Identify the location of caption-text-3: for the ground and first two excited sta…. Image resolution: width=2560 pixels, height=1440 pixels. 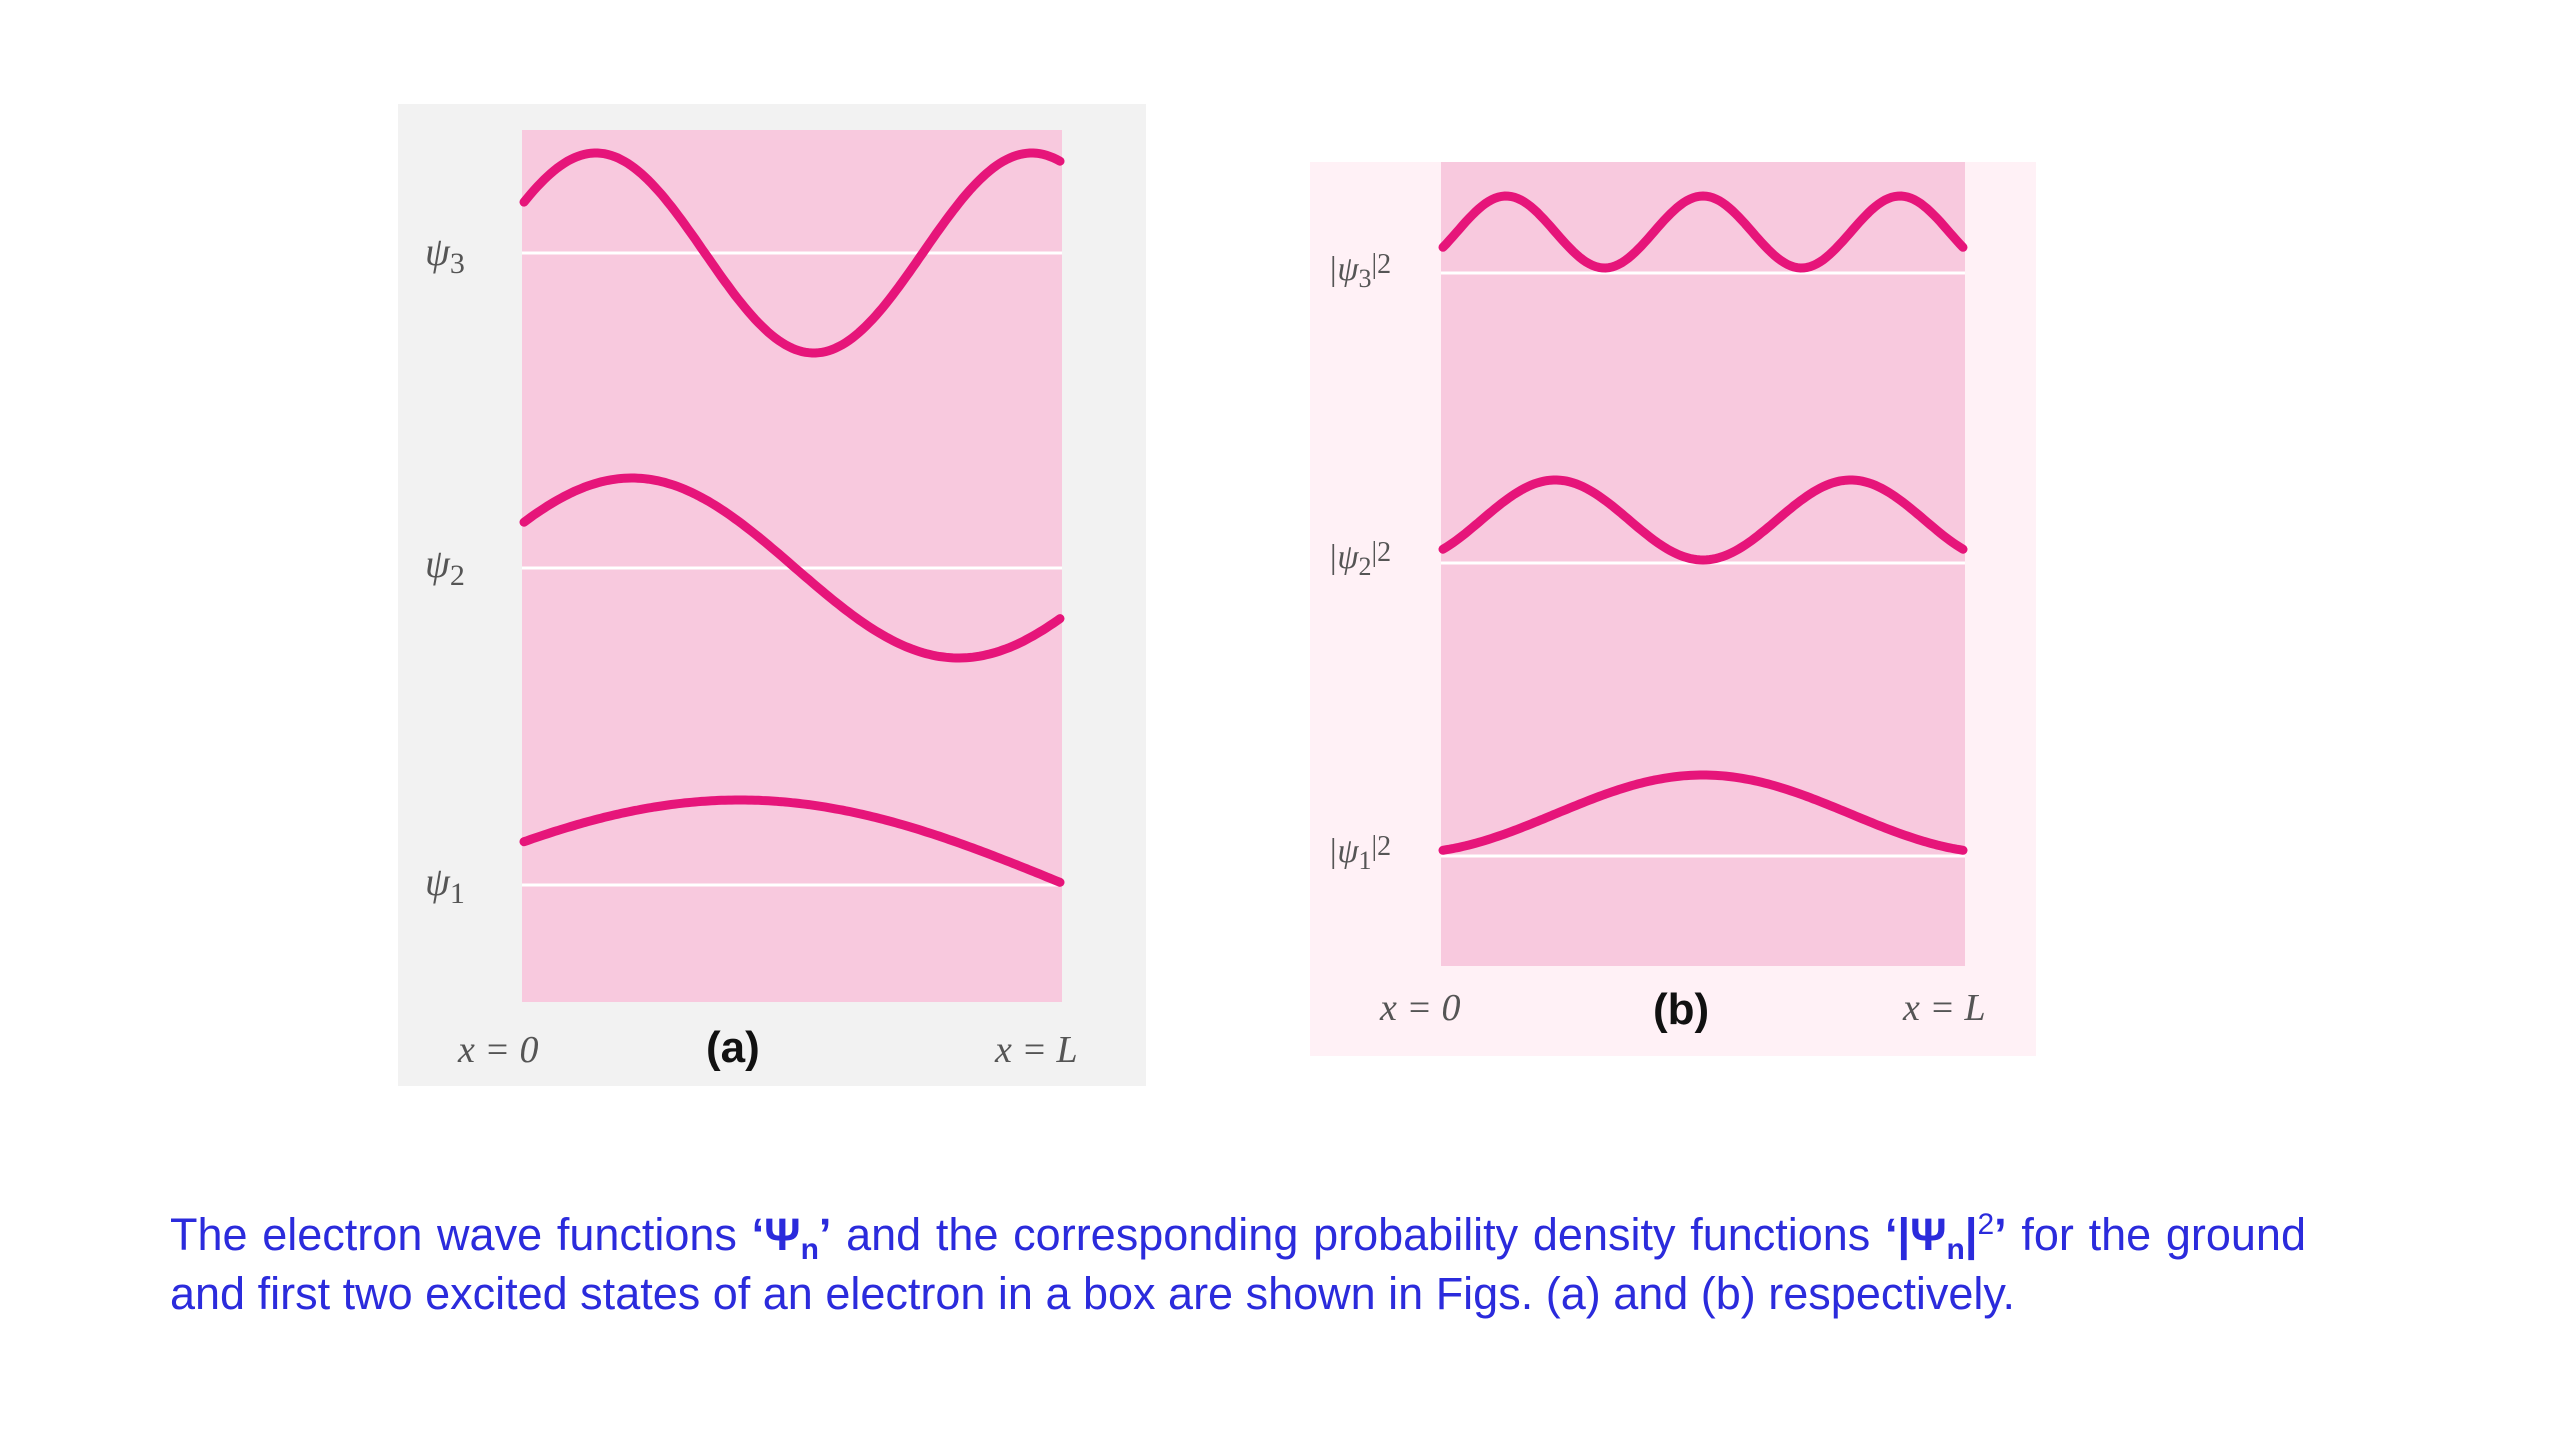
(1238, 1264).